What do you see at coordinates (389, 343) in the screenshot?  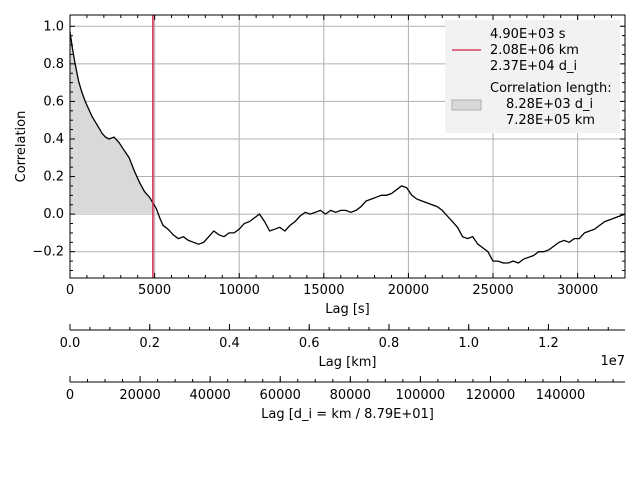 I see `km-axis-tick-label: 0.8` at bounding box center [389, 343].